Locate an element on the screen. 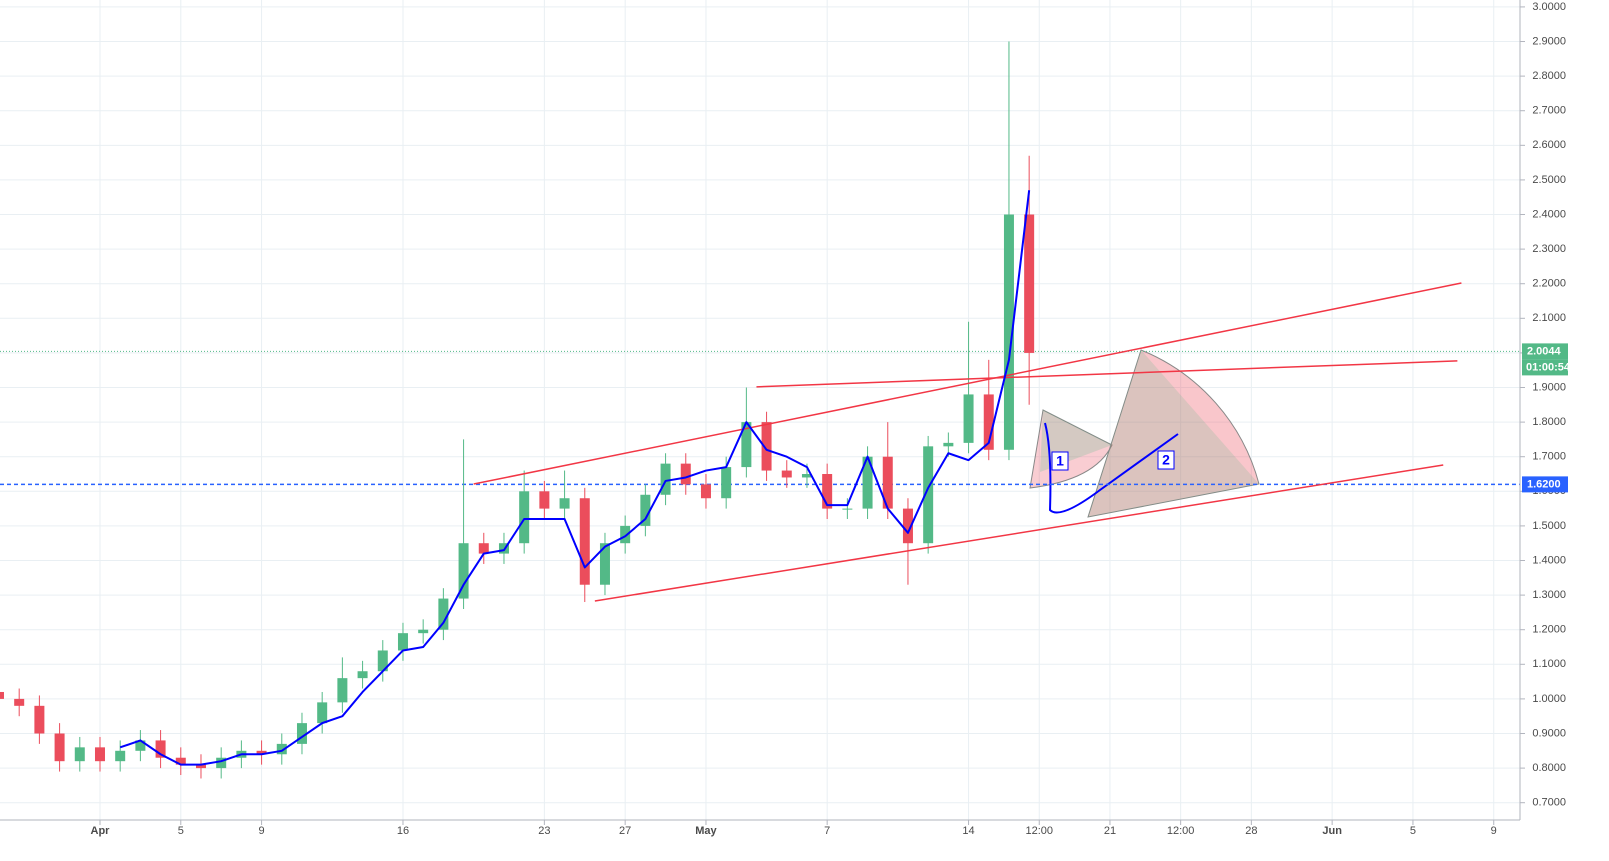  y-tick-label: 0.9000 is located at coordinates (1549, 733).